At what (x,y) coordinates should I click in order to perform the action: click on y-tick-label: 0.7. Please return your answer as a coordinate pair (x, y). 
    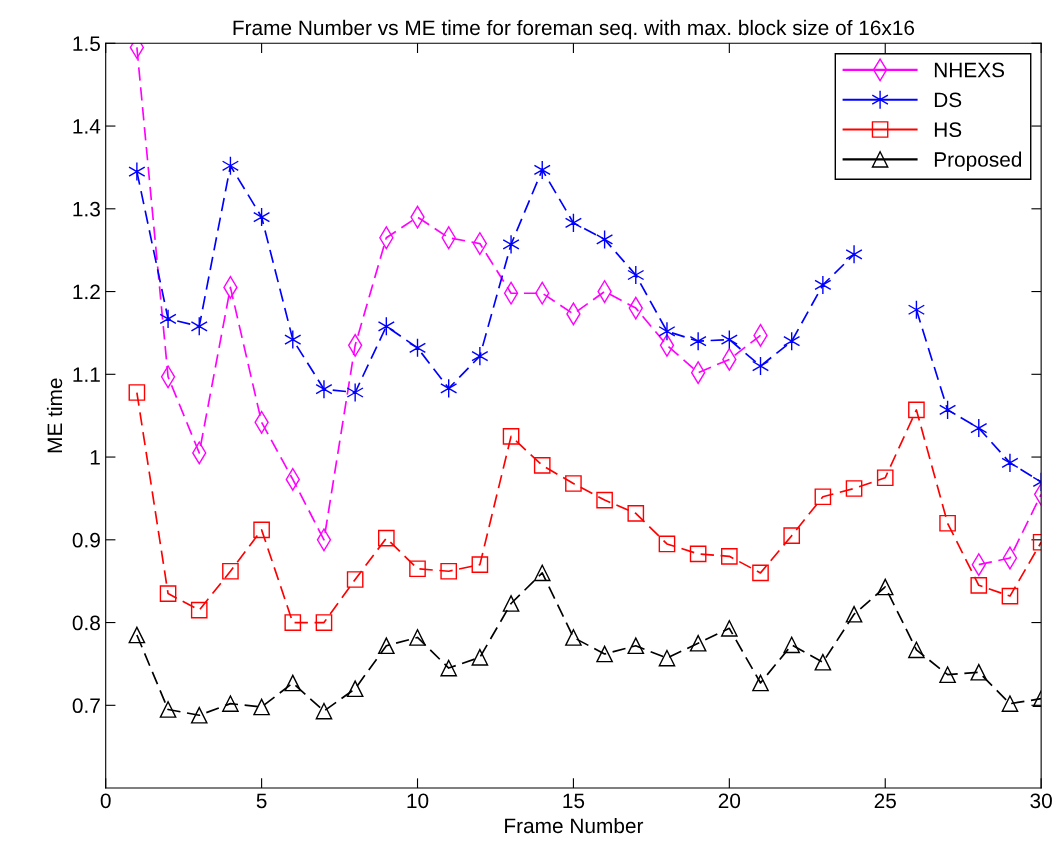
    Looking at the image, I should click on (86, 706).